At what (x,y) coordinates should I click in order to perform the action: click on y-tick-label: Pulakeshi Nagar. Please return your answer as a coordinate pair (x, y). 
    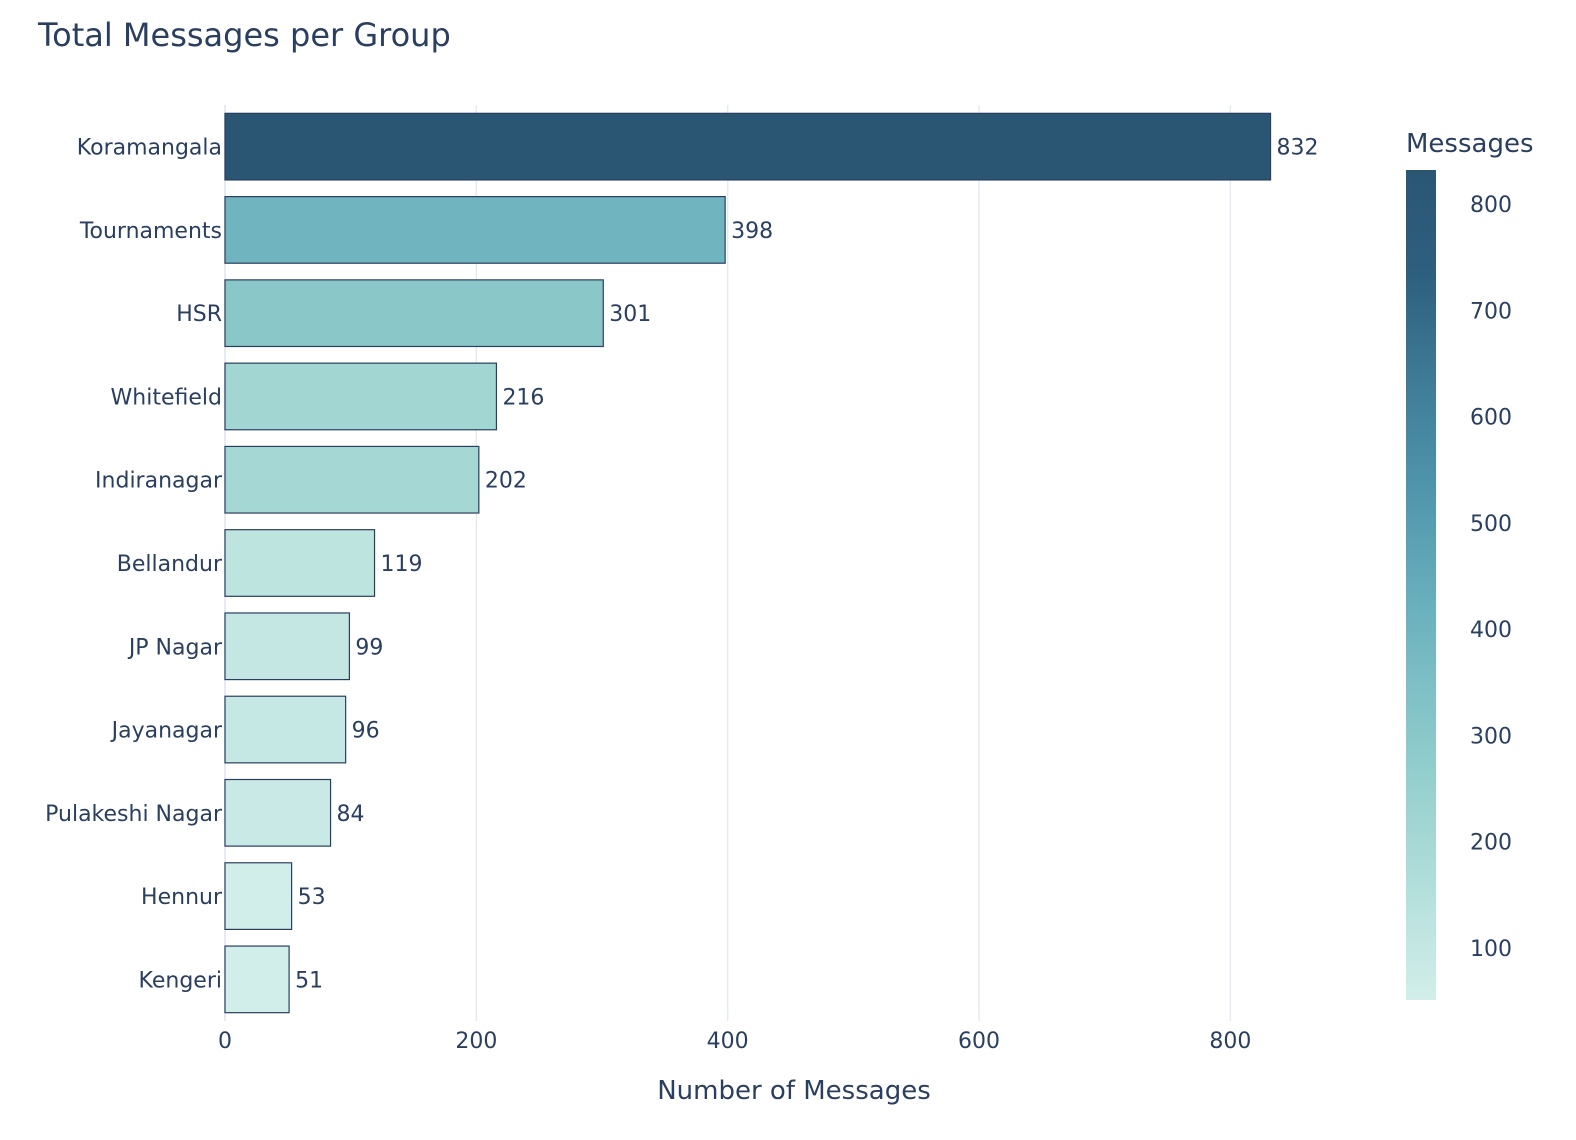
    Looking at the image, I should click on (134, 814).